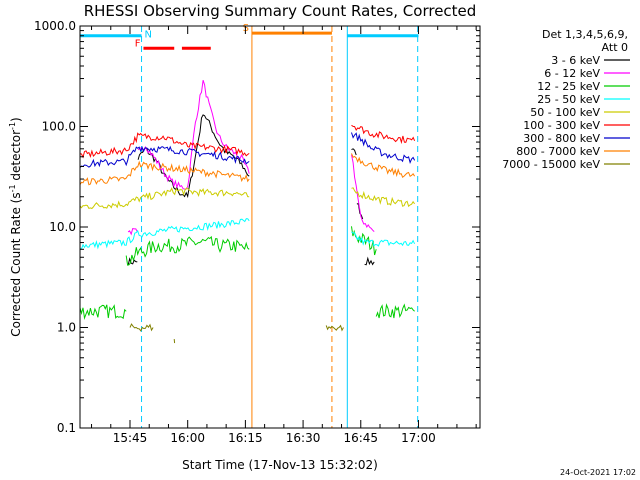 This screenshot has width=640, height=480. Describe the element at coordinates (561, 125) in the screenshot. I see `legend-entry-label: 100 - 300 keV` at that location.